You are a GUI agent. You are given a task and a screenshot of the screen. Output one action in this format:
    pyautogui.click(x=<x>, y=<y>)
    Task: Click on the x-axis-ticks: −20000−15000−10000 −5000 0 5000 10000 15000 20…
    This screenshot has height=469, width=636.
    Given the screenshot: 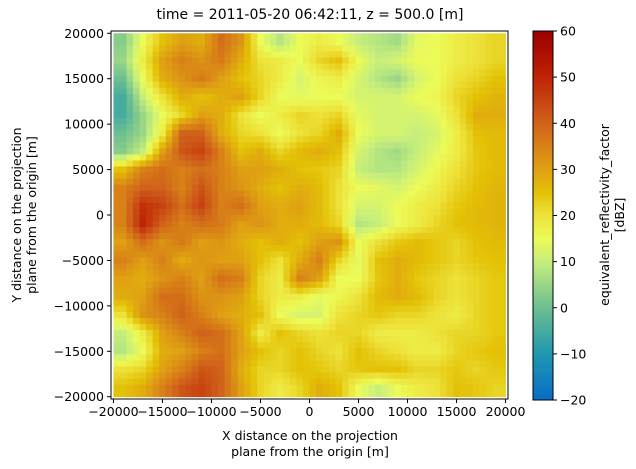 What is the action you would take?
    pyautogui.click(x=306, y=409)
    